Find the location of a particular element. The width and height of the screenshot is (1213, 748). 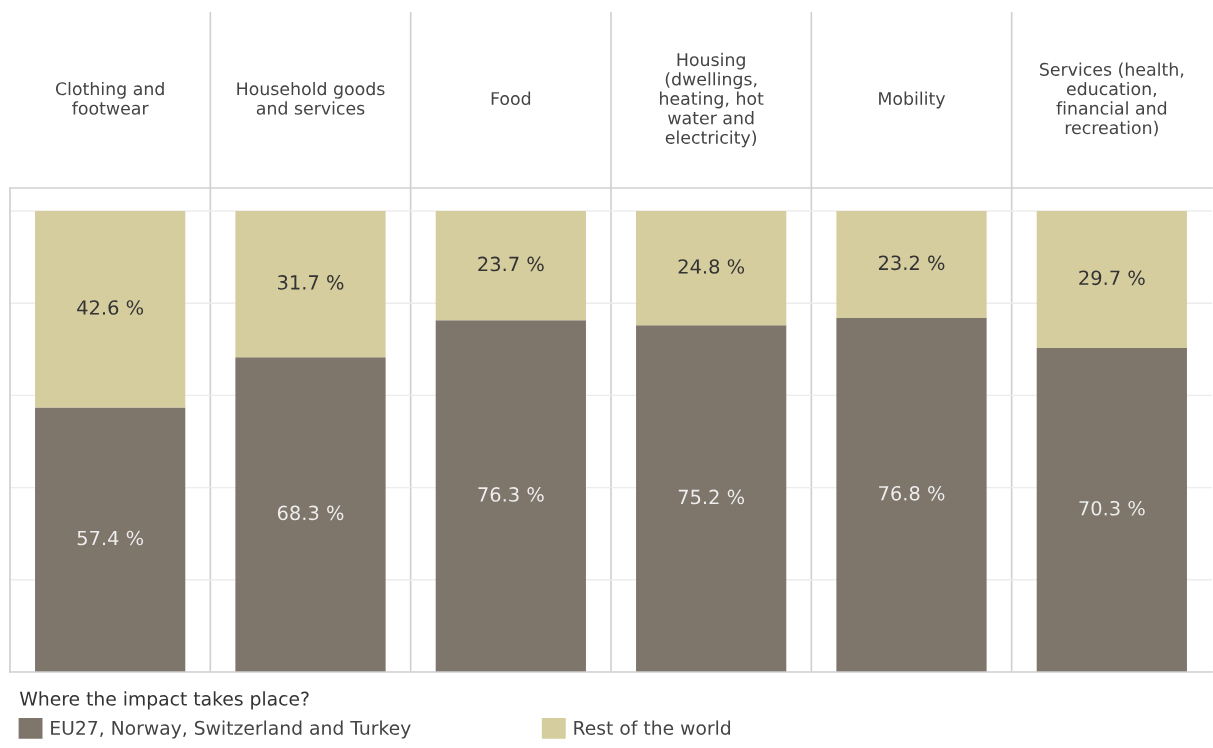

legend-label: Rest of the world is located at coordinates (652, 727).